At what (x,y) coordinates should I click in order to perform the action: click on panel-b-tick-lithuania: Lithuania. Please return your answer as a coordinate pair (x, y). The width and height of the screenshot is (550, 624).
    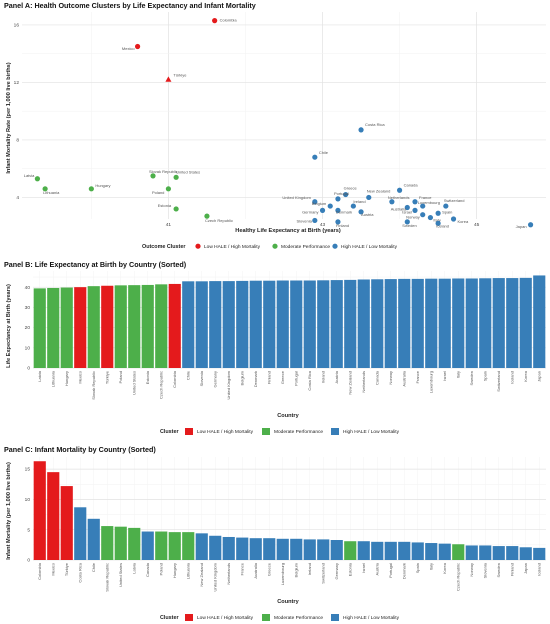
    Looking at the image, I should click on (53, 378).